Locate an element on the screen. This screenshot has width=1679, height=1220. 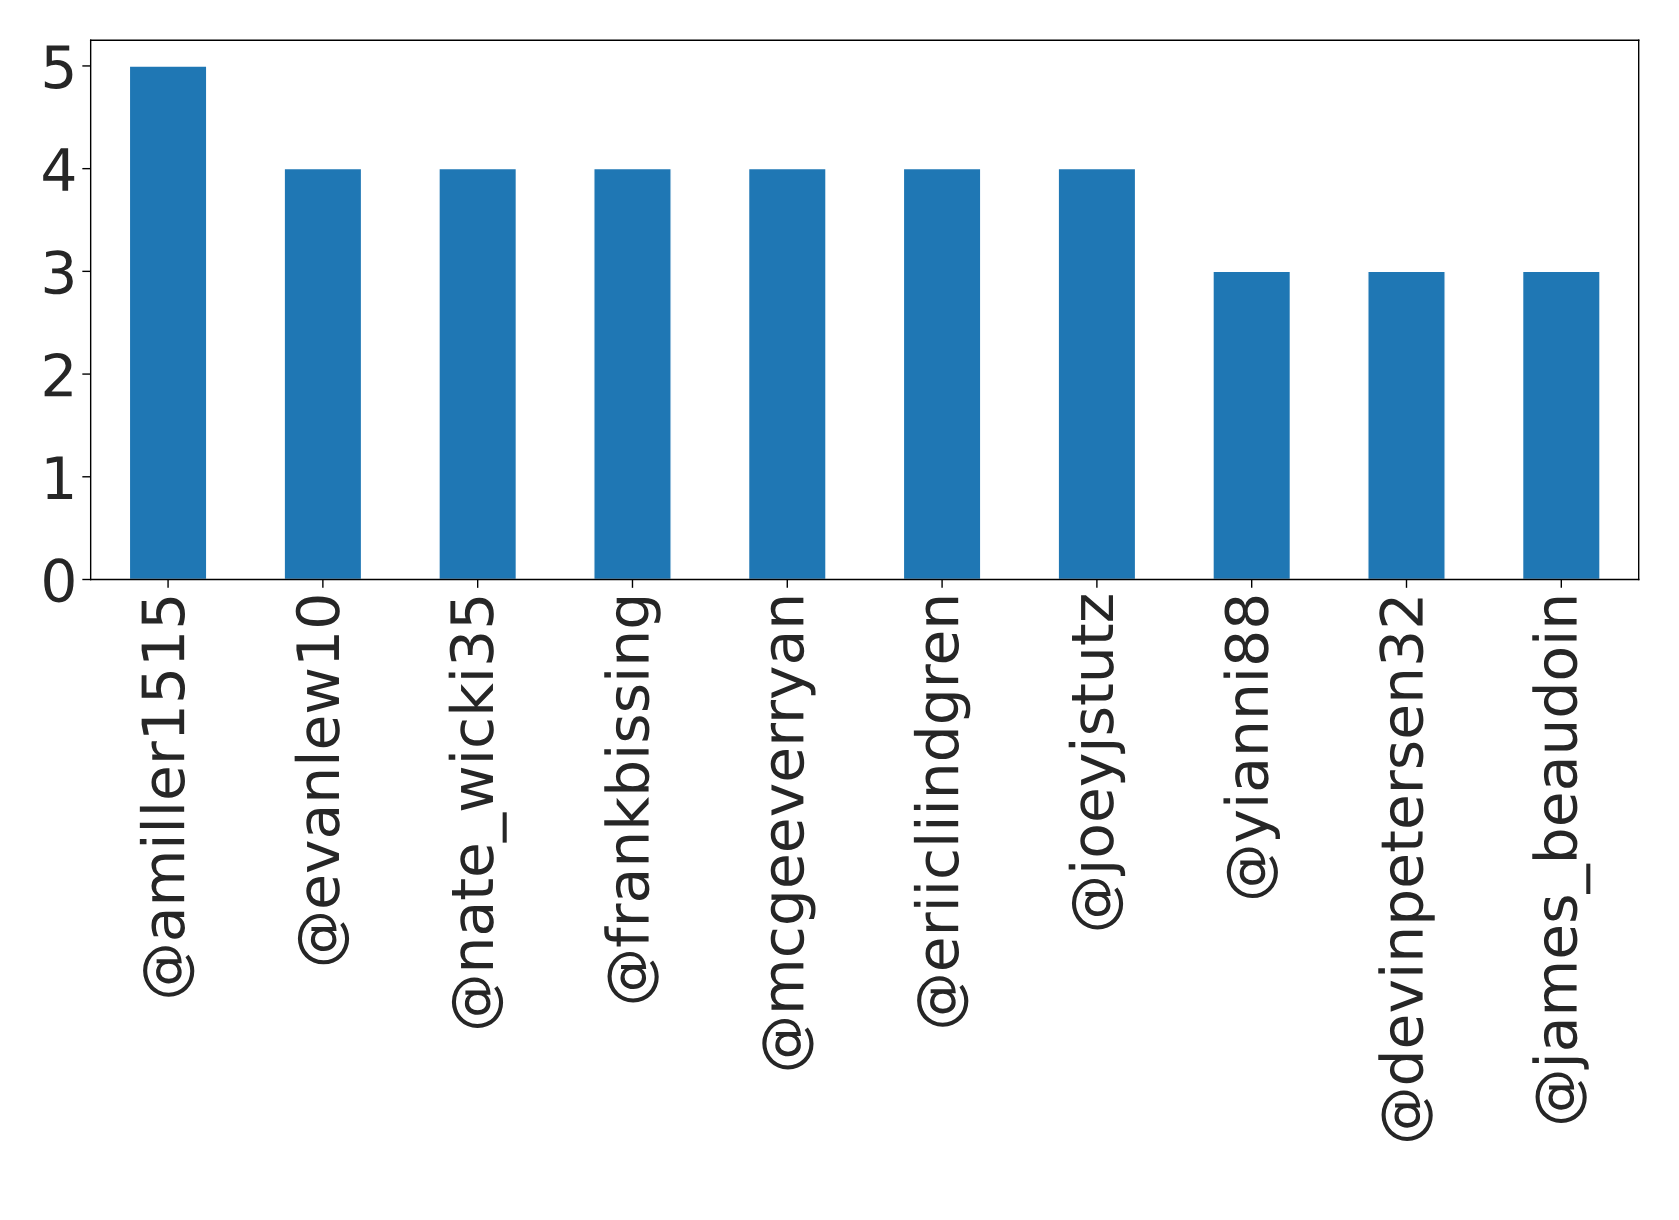
x-tick-label: @yianni88 is located at coordinates (1251, 747).